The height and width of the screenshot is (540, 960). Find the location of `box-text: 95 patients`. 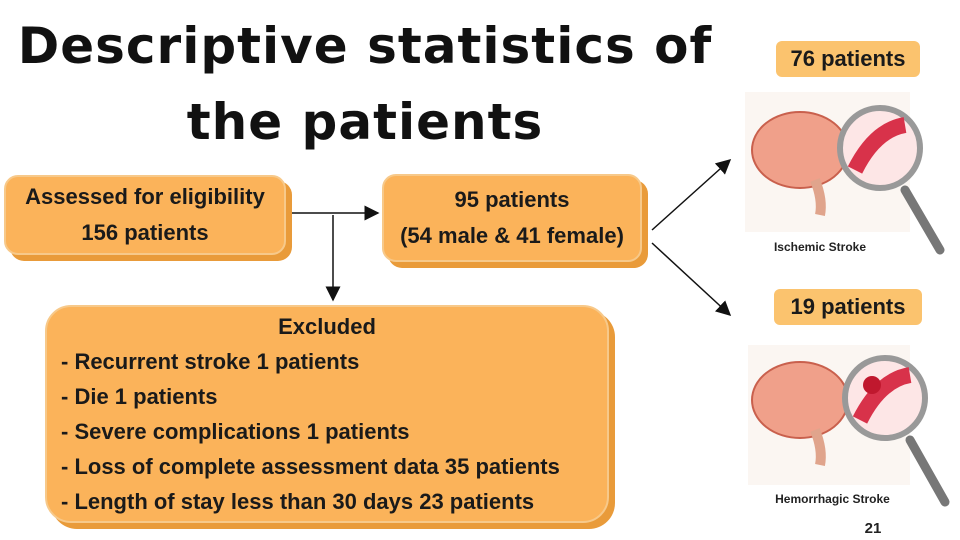

box-text: 95 patients is located at coordinates (512, 199).